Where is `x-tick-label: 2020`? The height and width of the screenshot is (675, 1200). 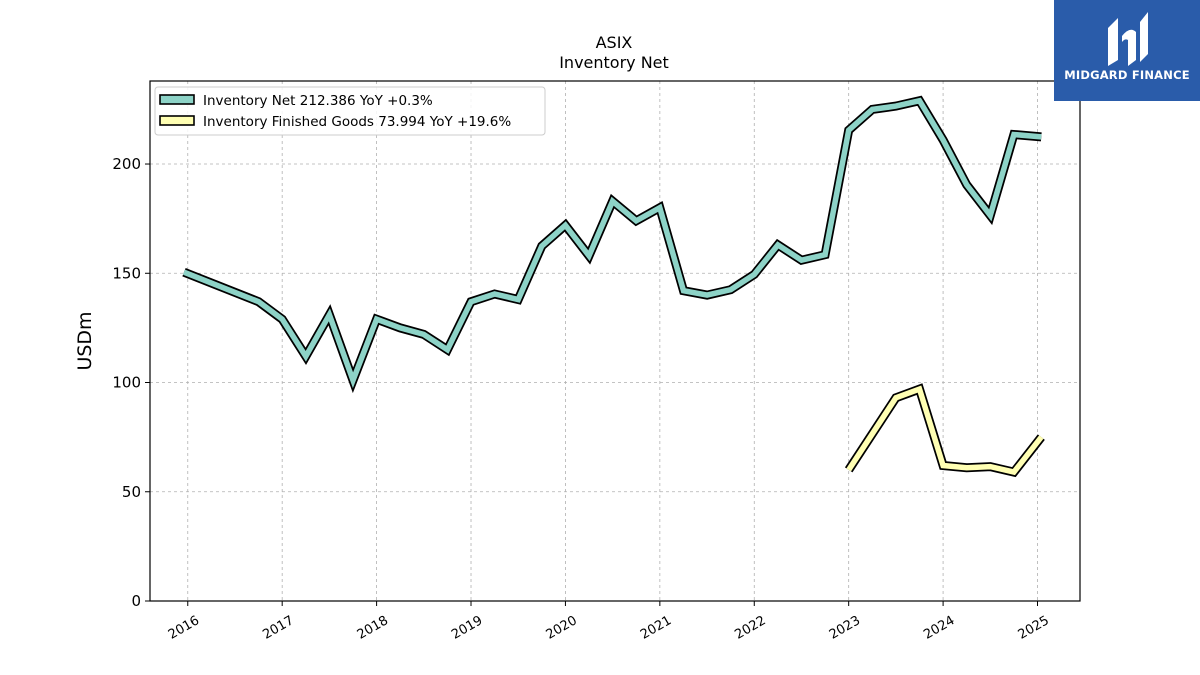
x-tick-label: 2020 is located at coordinates (562, 628).